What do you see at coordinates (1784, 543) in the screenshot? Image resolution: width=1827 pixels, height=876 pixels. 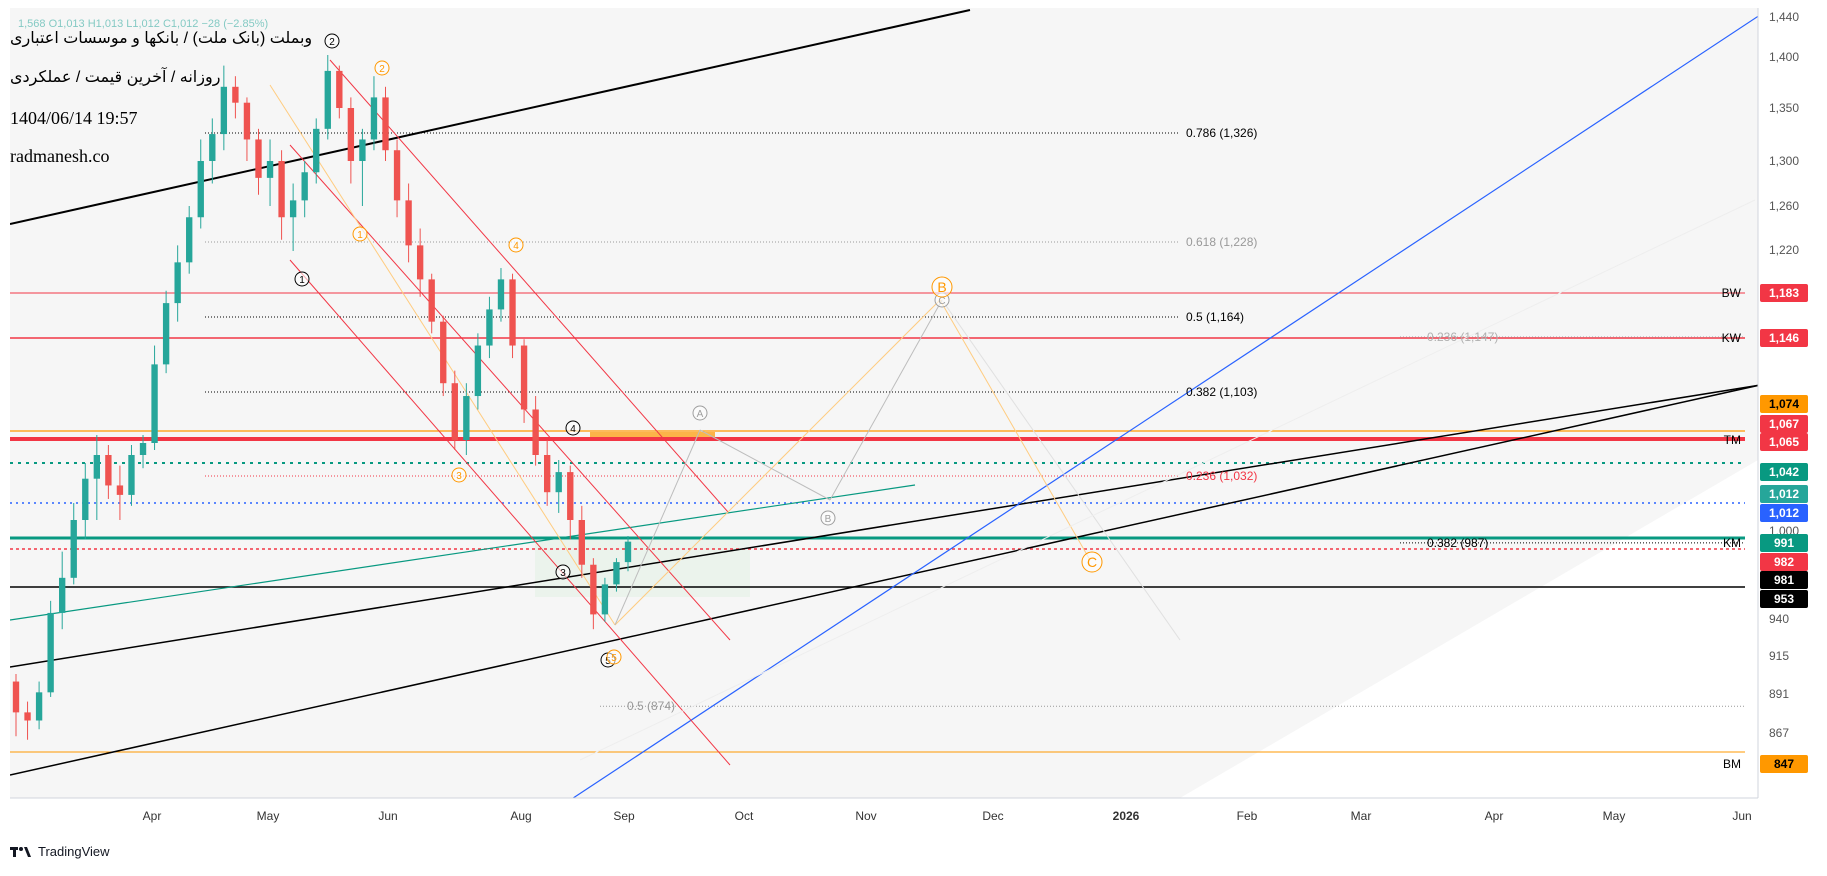 I see `price-badge-label: 991` at bounding box center [1784, 543].